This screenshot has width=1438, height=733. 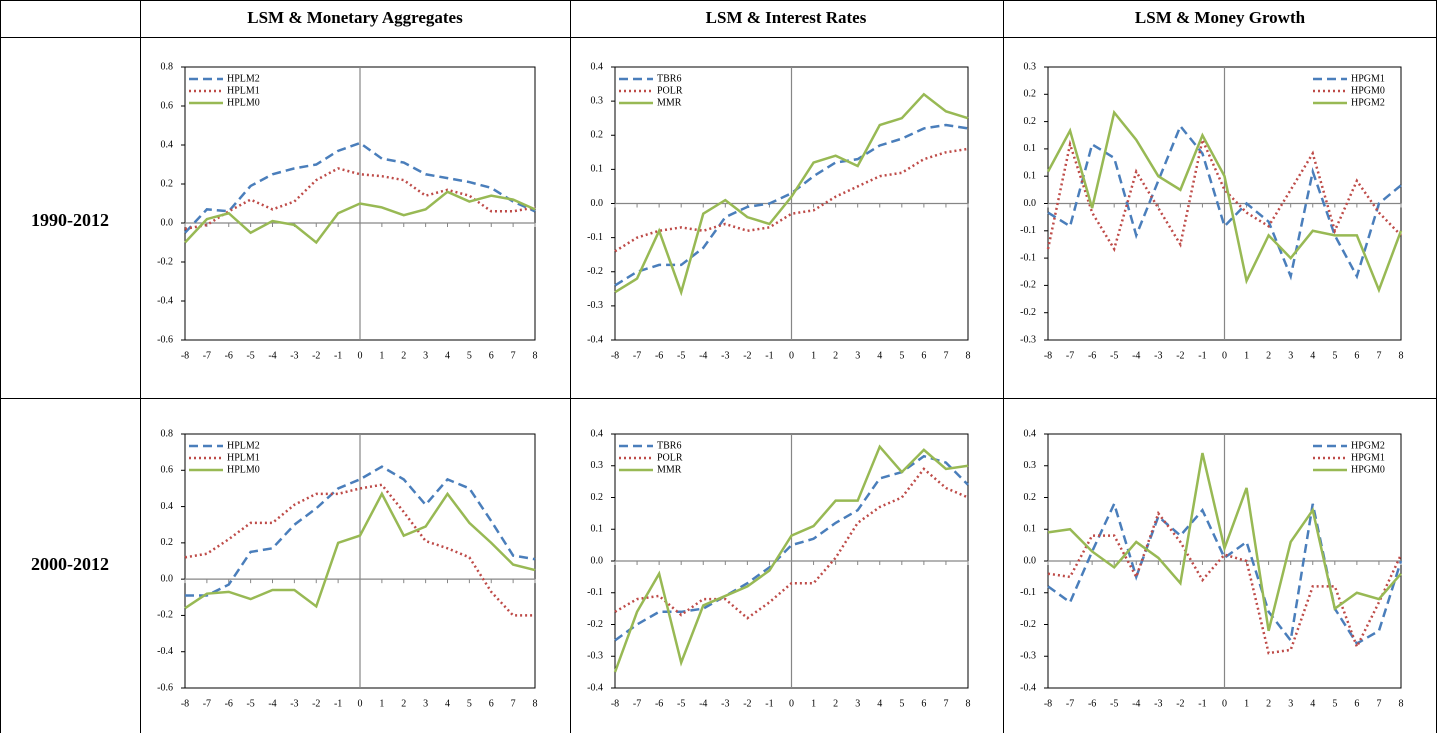 What do you see at coordinates (1070, 355) in the screenshot?
I see `x-tick-label: -7` at bounding box center [1070, 355].